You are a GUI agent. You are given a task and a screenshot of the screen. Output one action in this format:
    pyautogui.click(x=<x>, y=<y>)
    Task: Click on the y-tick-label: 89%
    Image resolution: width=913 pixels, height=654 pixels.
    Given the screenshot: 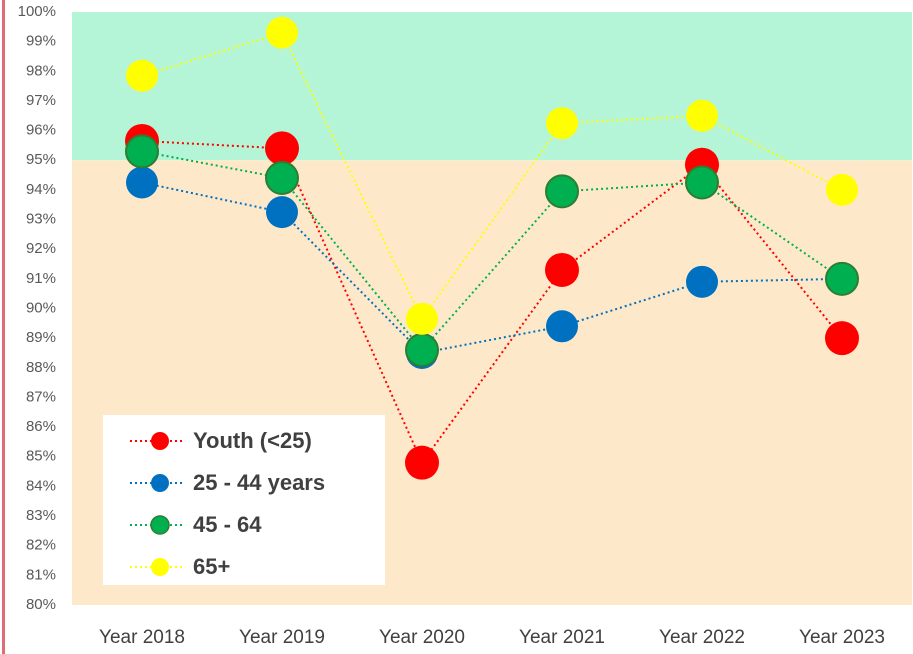 What is the action you would take?
    pyautogui.click(x=41, y=337)
    